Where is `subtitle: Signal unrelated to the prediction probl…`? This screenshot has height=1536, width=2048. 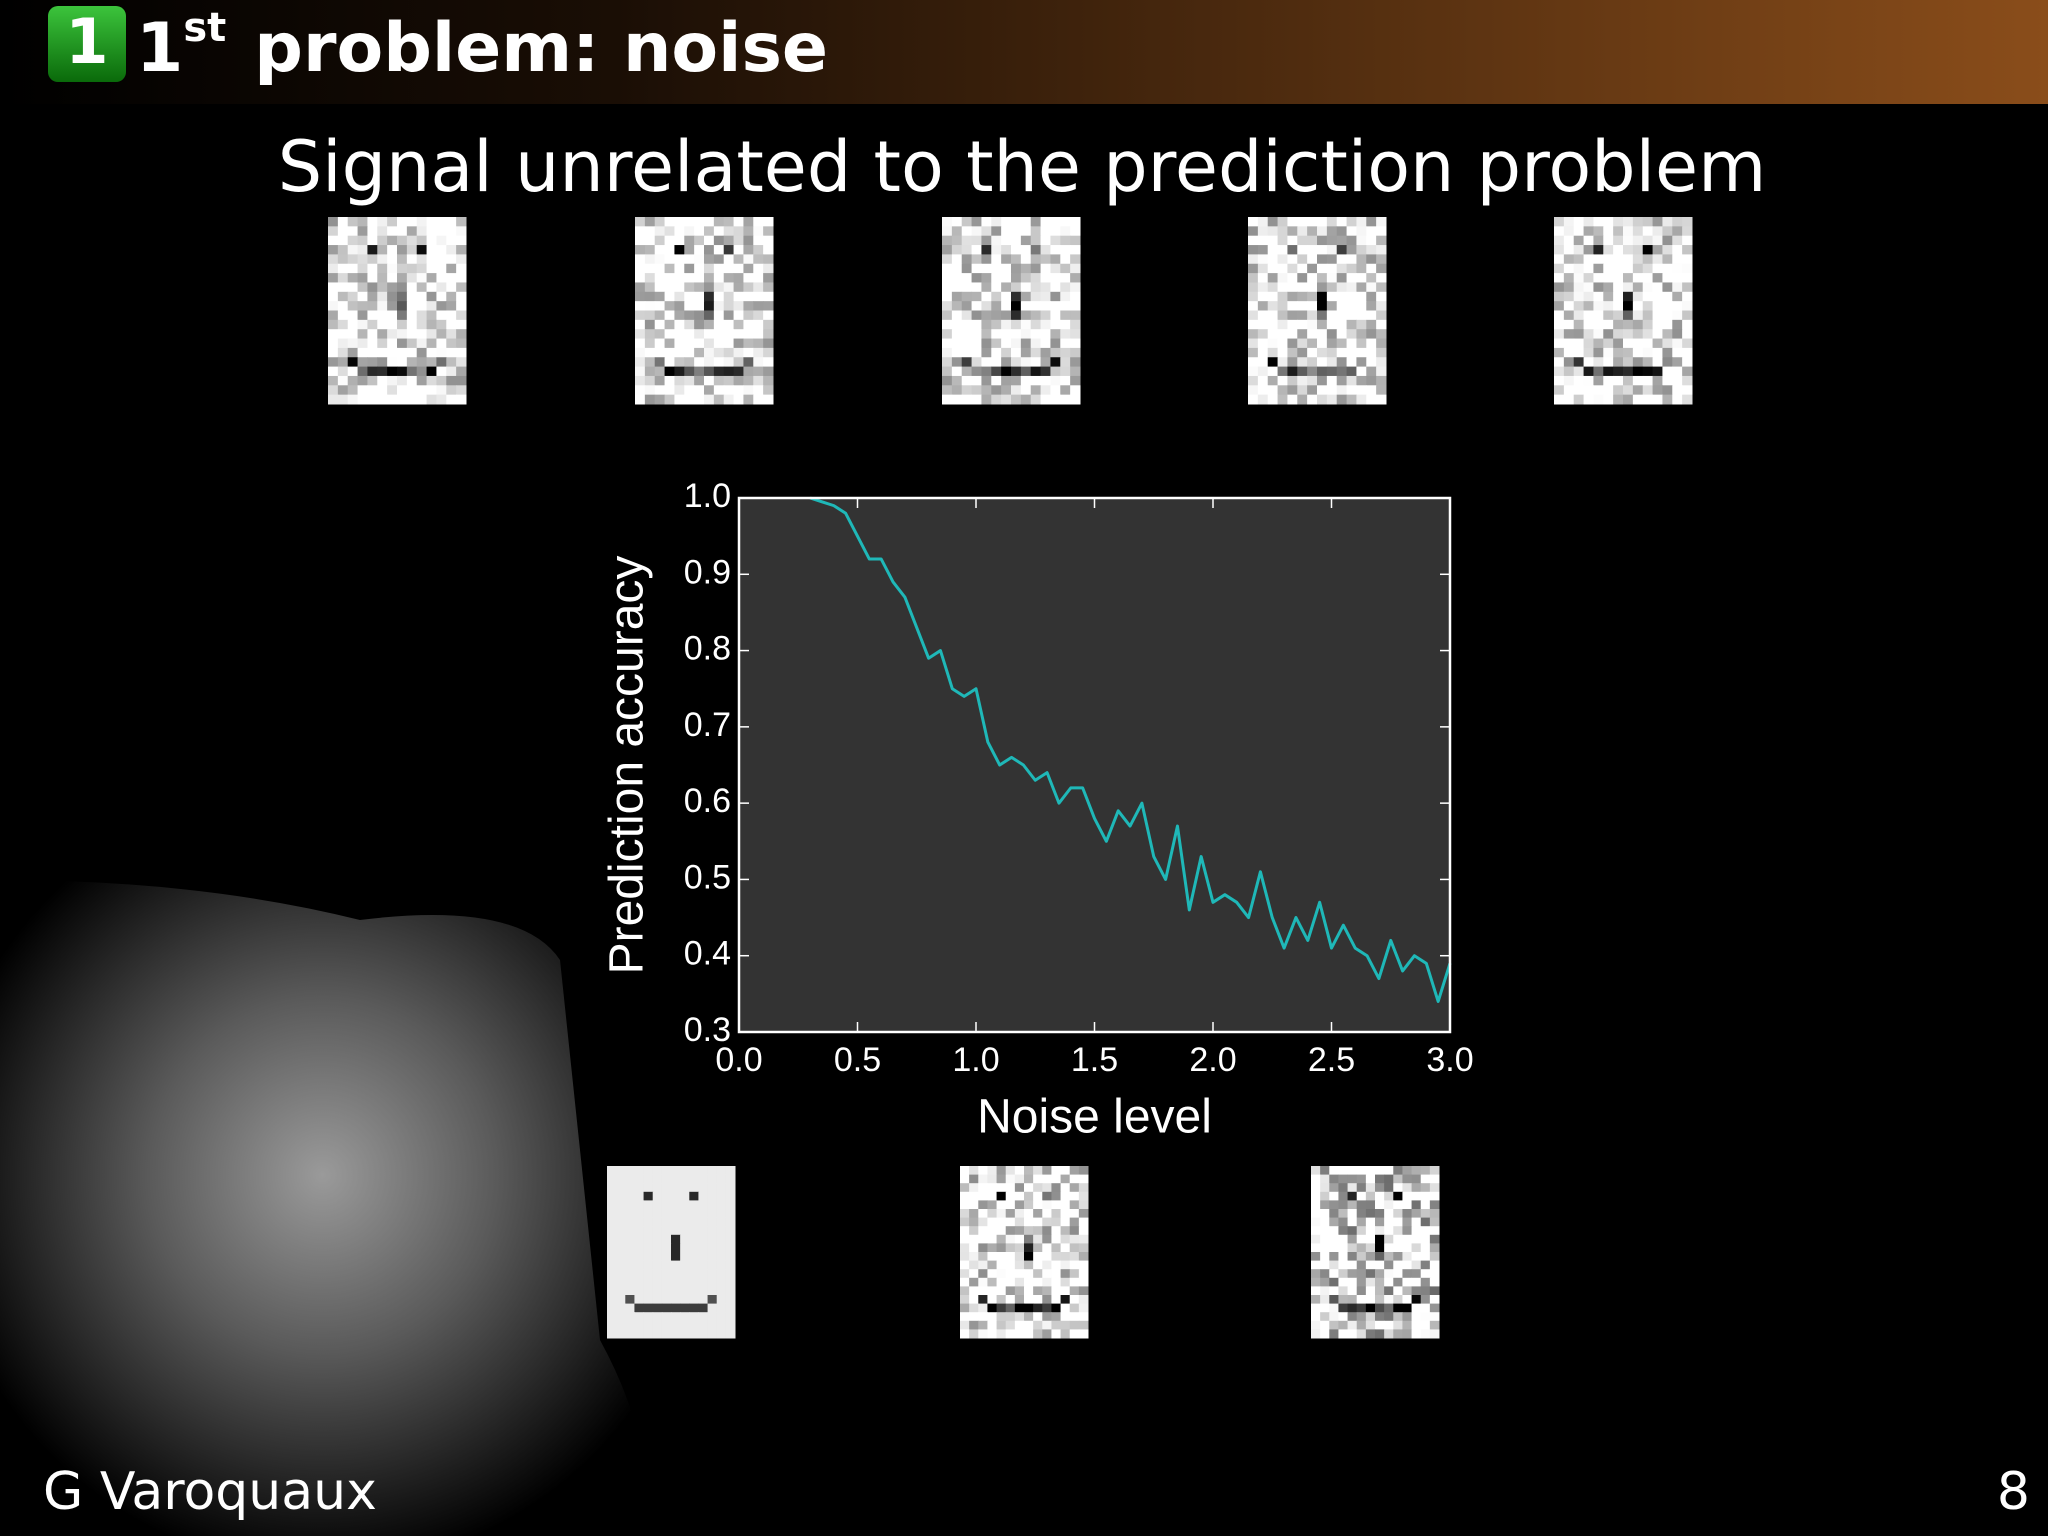 subtitle: Signal unrelated to the prediction probl… is located at coordinates (1022, 167).